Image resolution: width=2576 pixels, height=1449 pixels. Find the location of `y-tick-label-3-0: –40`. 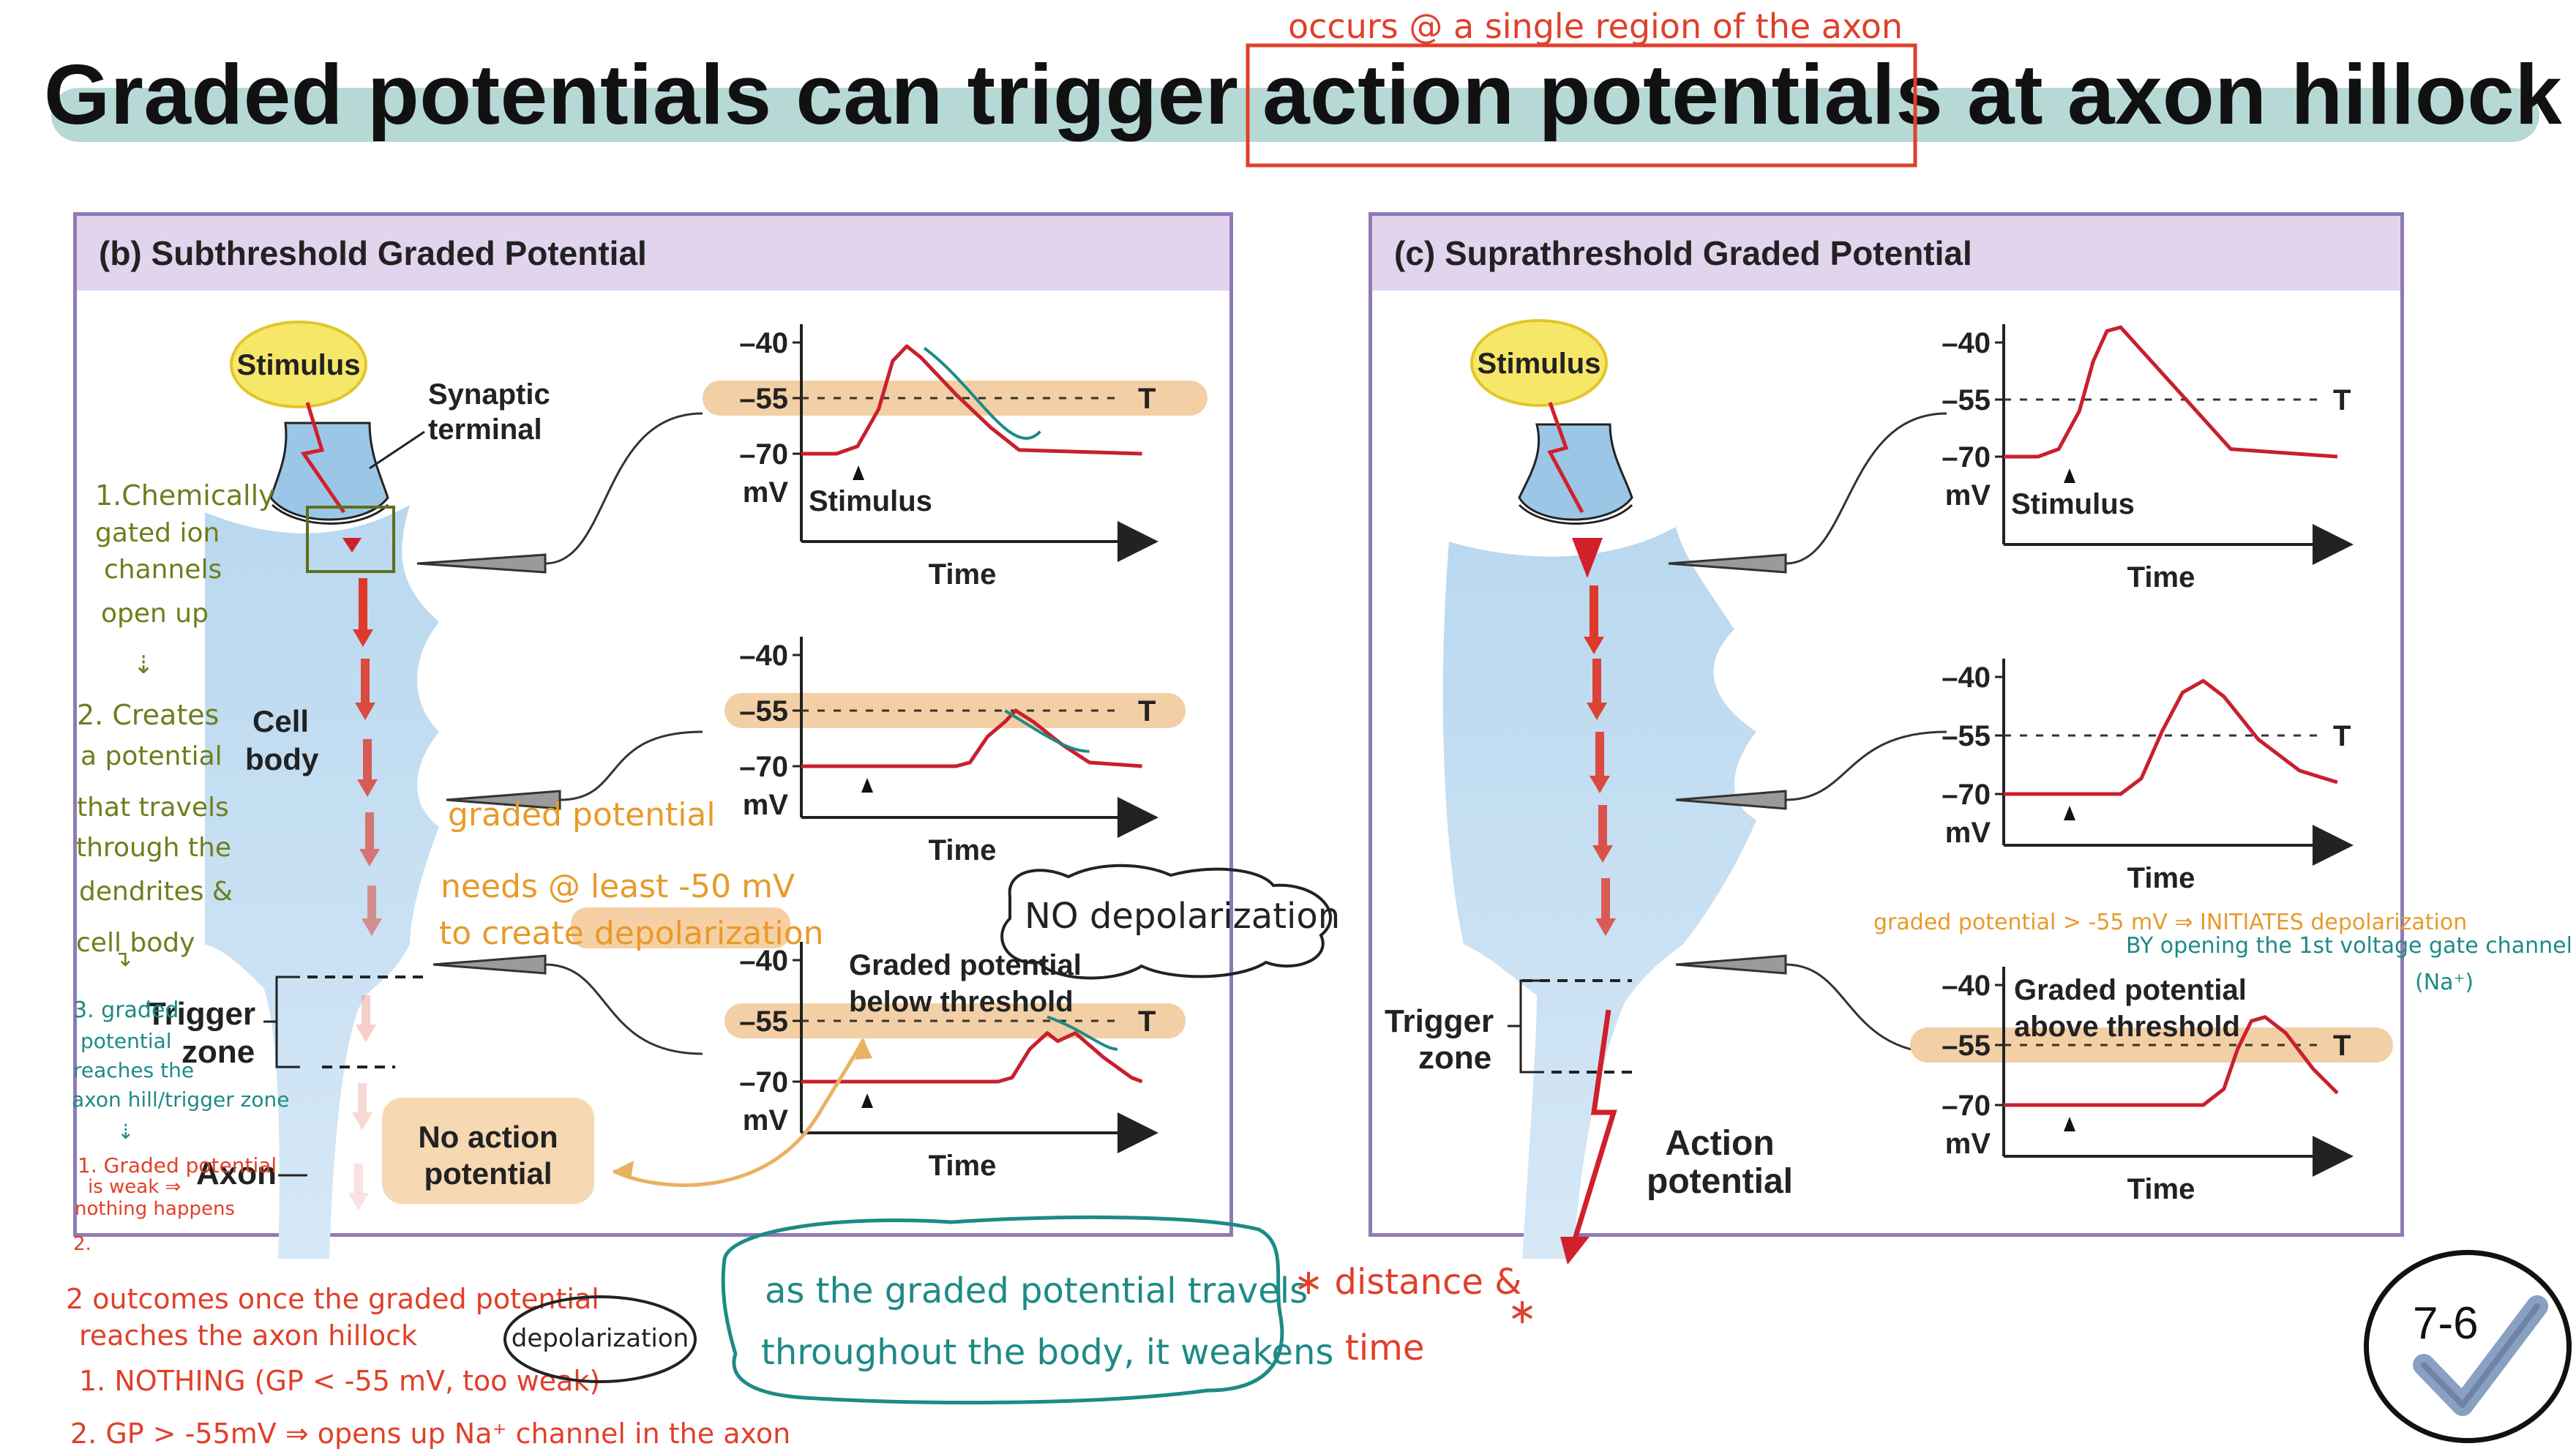

y-tick-label-3-0: –40 is located at coordinates (1966, 343).